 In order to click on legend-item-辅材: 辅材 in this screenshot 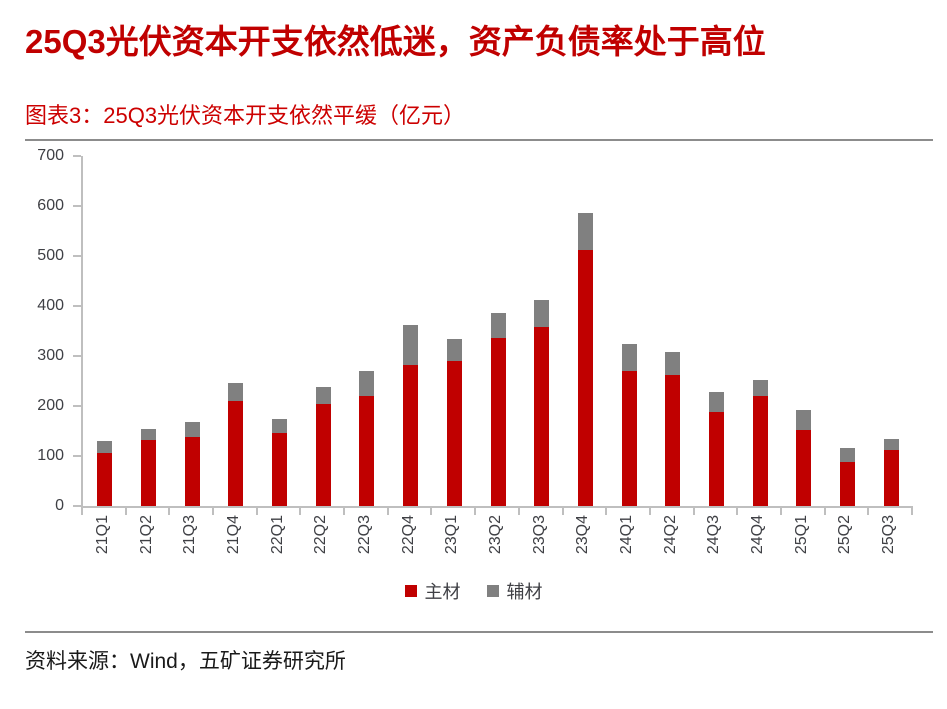, I will do `click(514, 591)`.